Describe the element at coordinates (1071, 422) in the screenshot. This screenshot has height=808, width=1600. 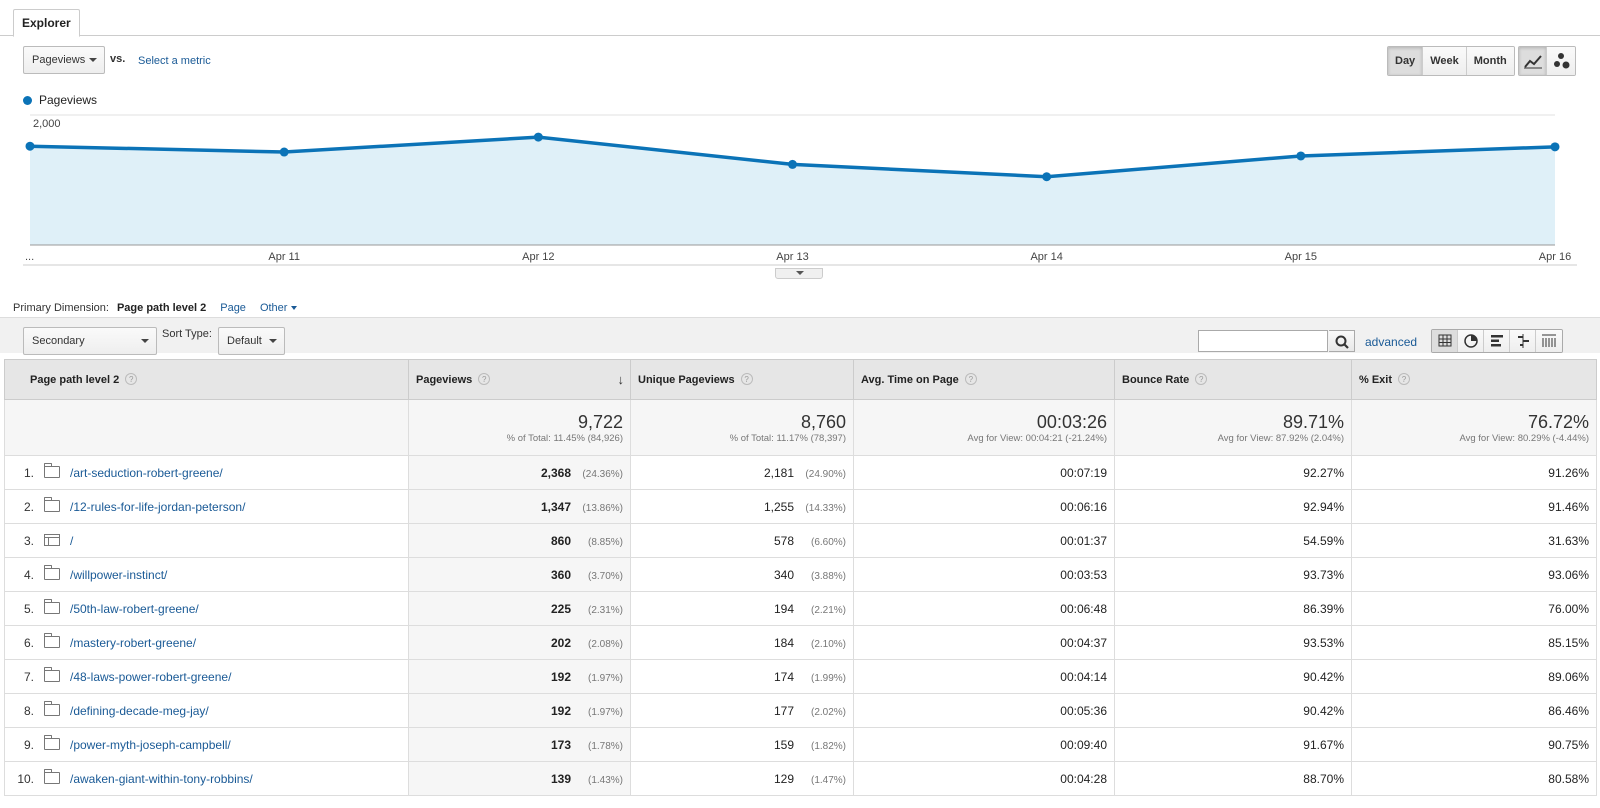
I see `totals-value: 00:03:26` at that location.